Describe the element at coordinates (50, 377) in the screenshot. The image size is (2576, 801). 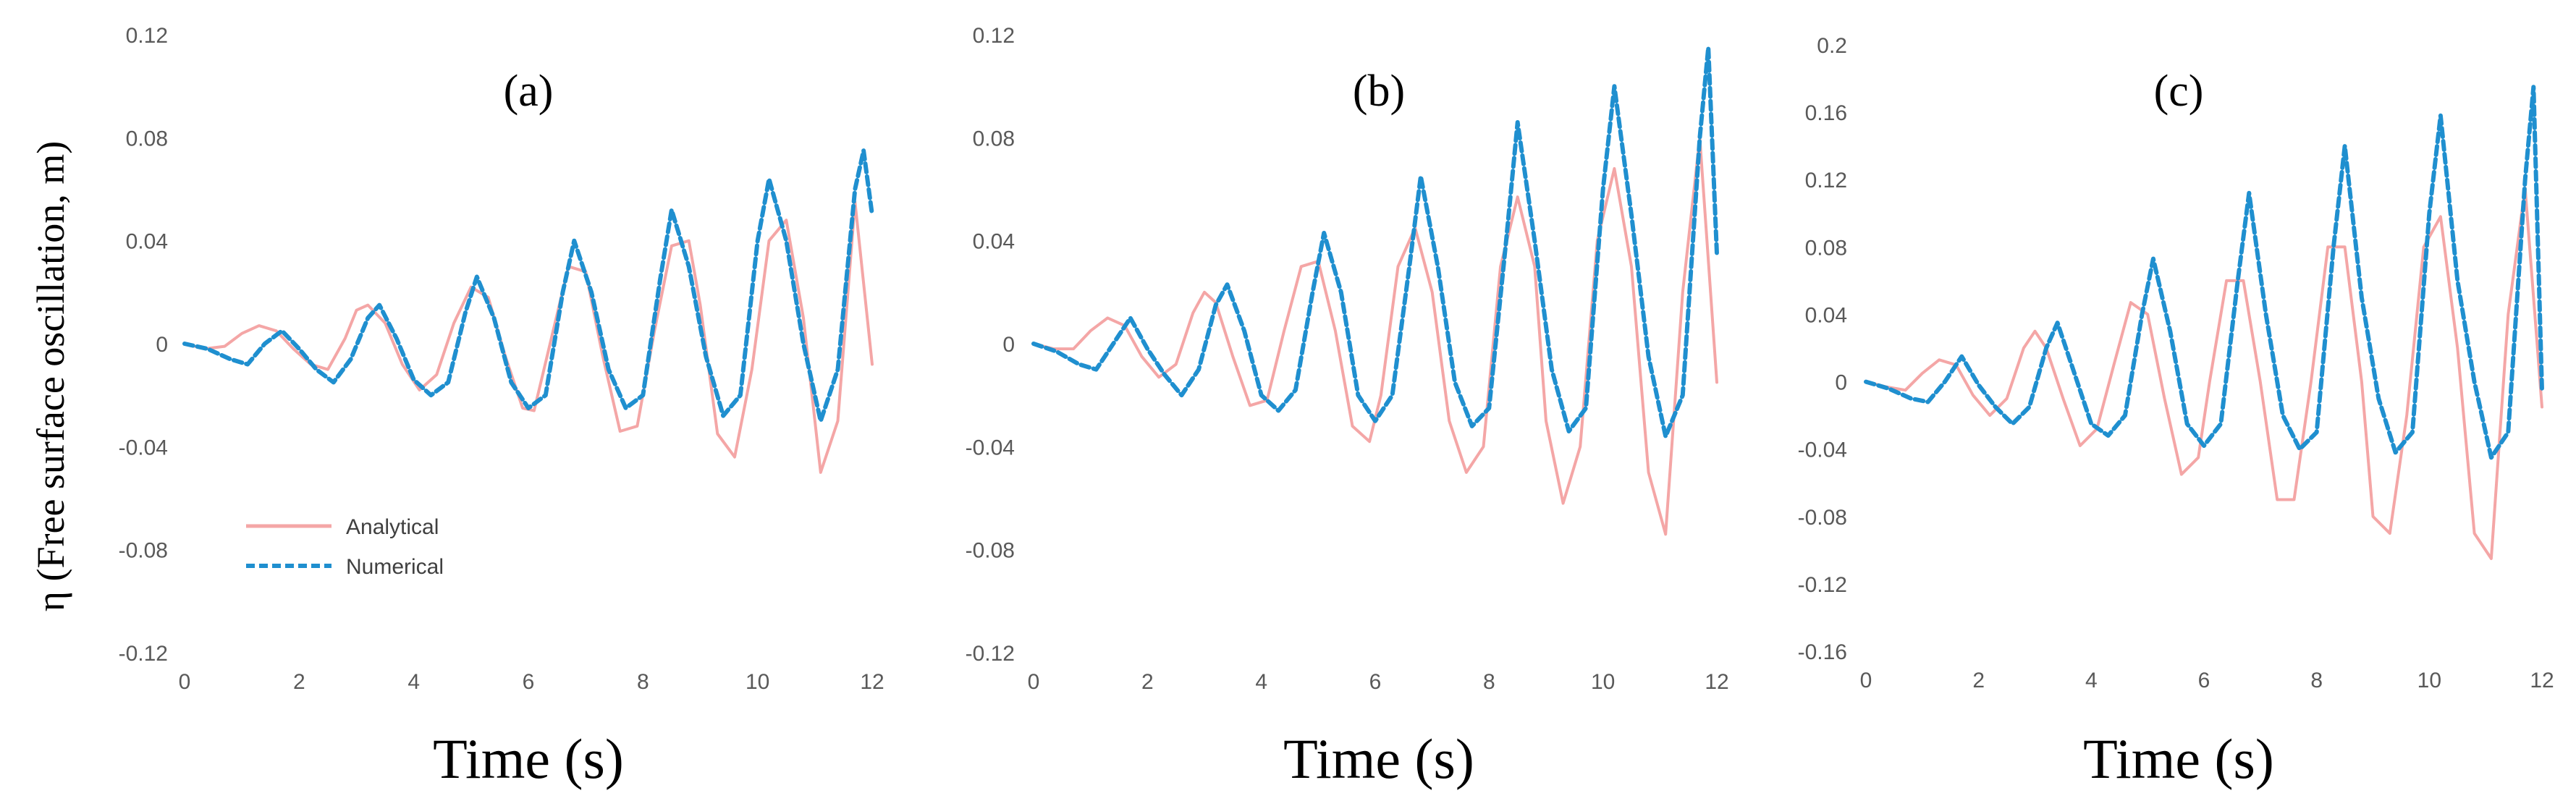
I see `y-axis-title: η (Free surface oscillation, m)` at that location.